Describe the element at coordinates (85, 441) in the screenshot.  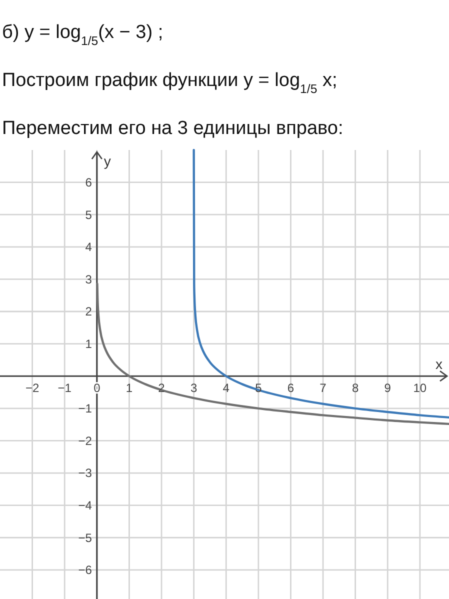
I see `y-tick-label: −2` at that location.